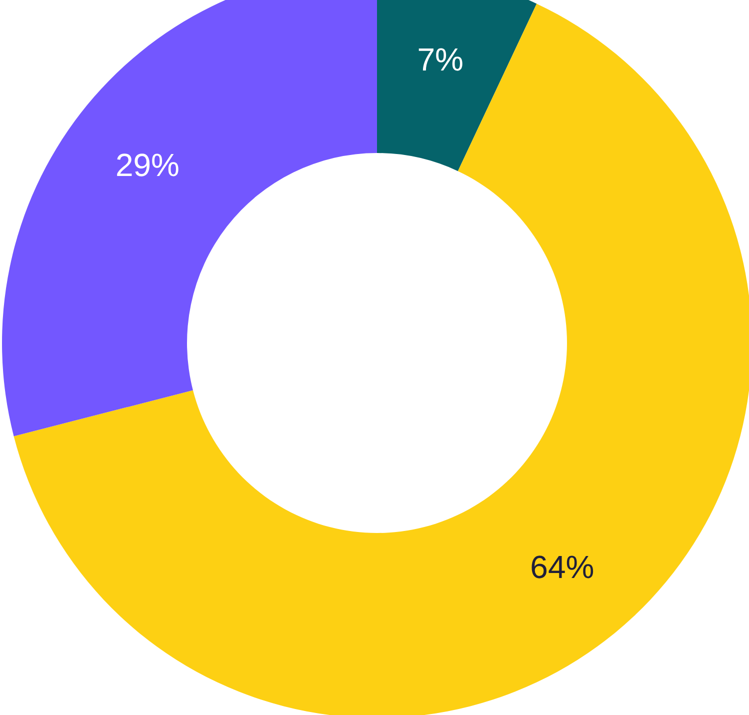 This screenshot has height=715, width=749. I want to click on data-label: 7%, so click(440, 59).